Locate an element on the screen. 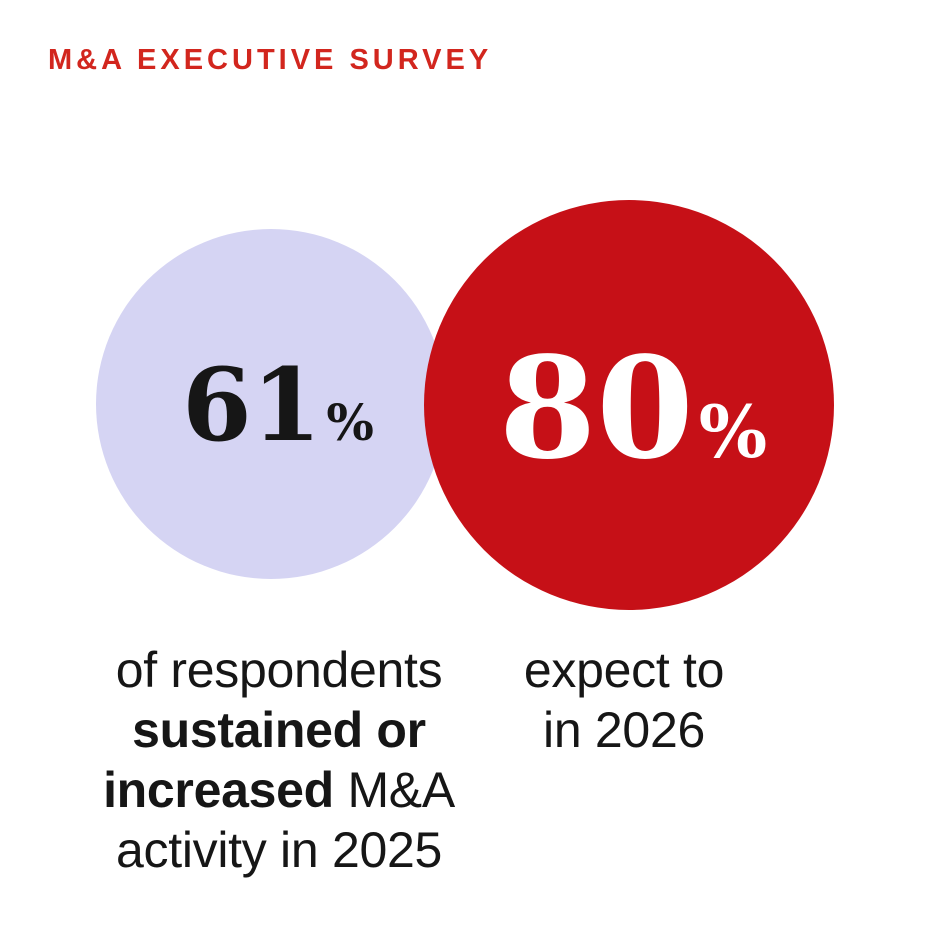 Image resolution: width=935 pixels, height=935 pixels. caption-2026-line1: expect to is located at coordinates (624, 670).